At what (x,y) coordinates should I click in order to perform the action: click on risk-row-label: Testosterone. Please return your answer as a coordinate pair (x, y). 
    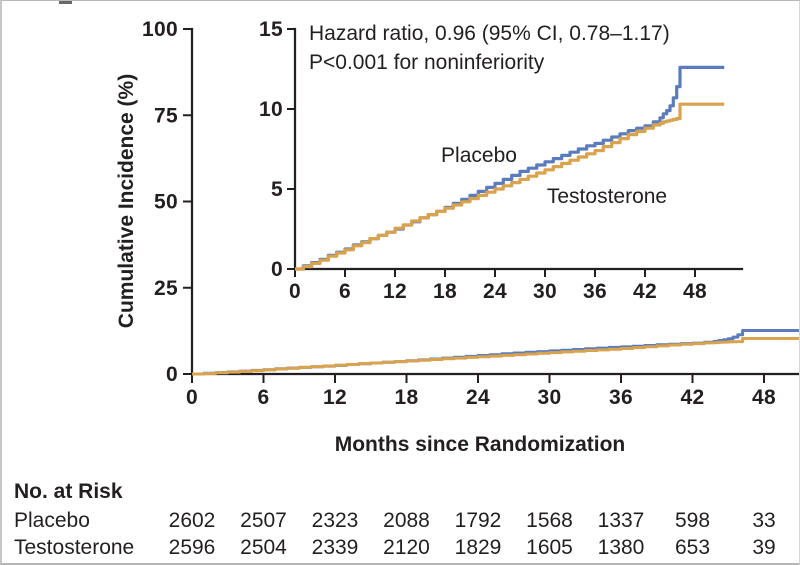
    Looking at the image, I should click on (74, 547).